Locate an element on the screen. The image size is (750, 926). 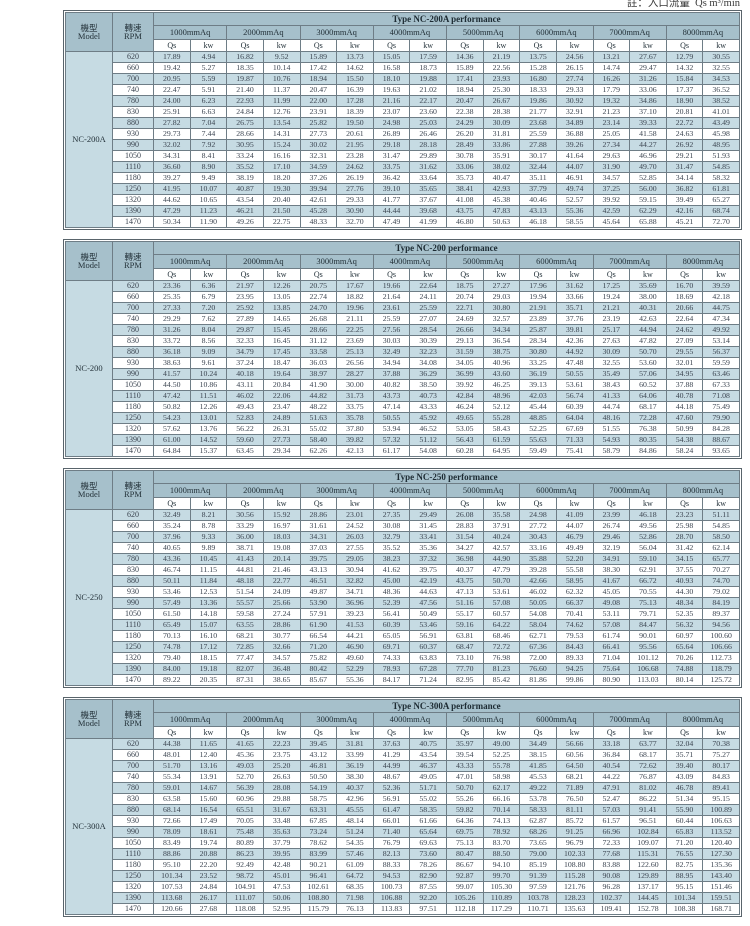
value-cell: 35.91 is located at coordinates (501, 156).